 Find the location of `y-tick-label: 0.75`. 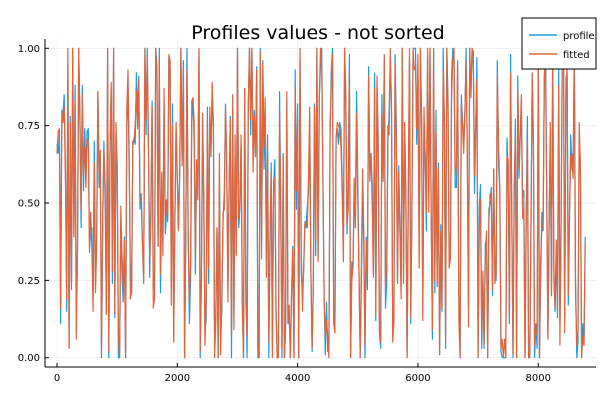

y-tick-label: 0.75 is located at coordinates (29, 126).